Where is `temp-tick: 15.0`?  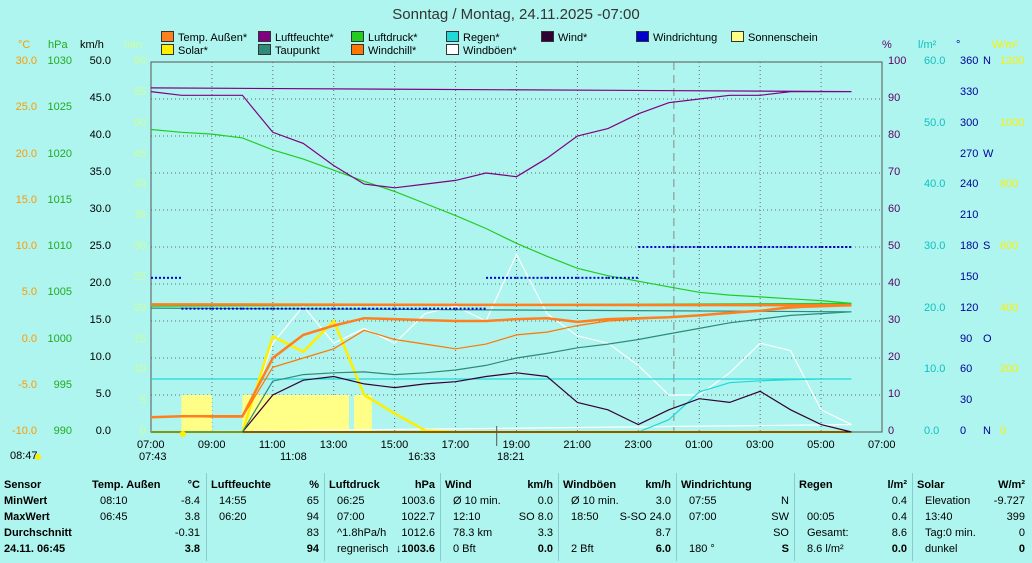
temp-tick: 15.0 is located at coordinates (26, 199).